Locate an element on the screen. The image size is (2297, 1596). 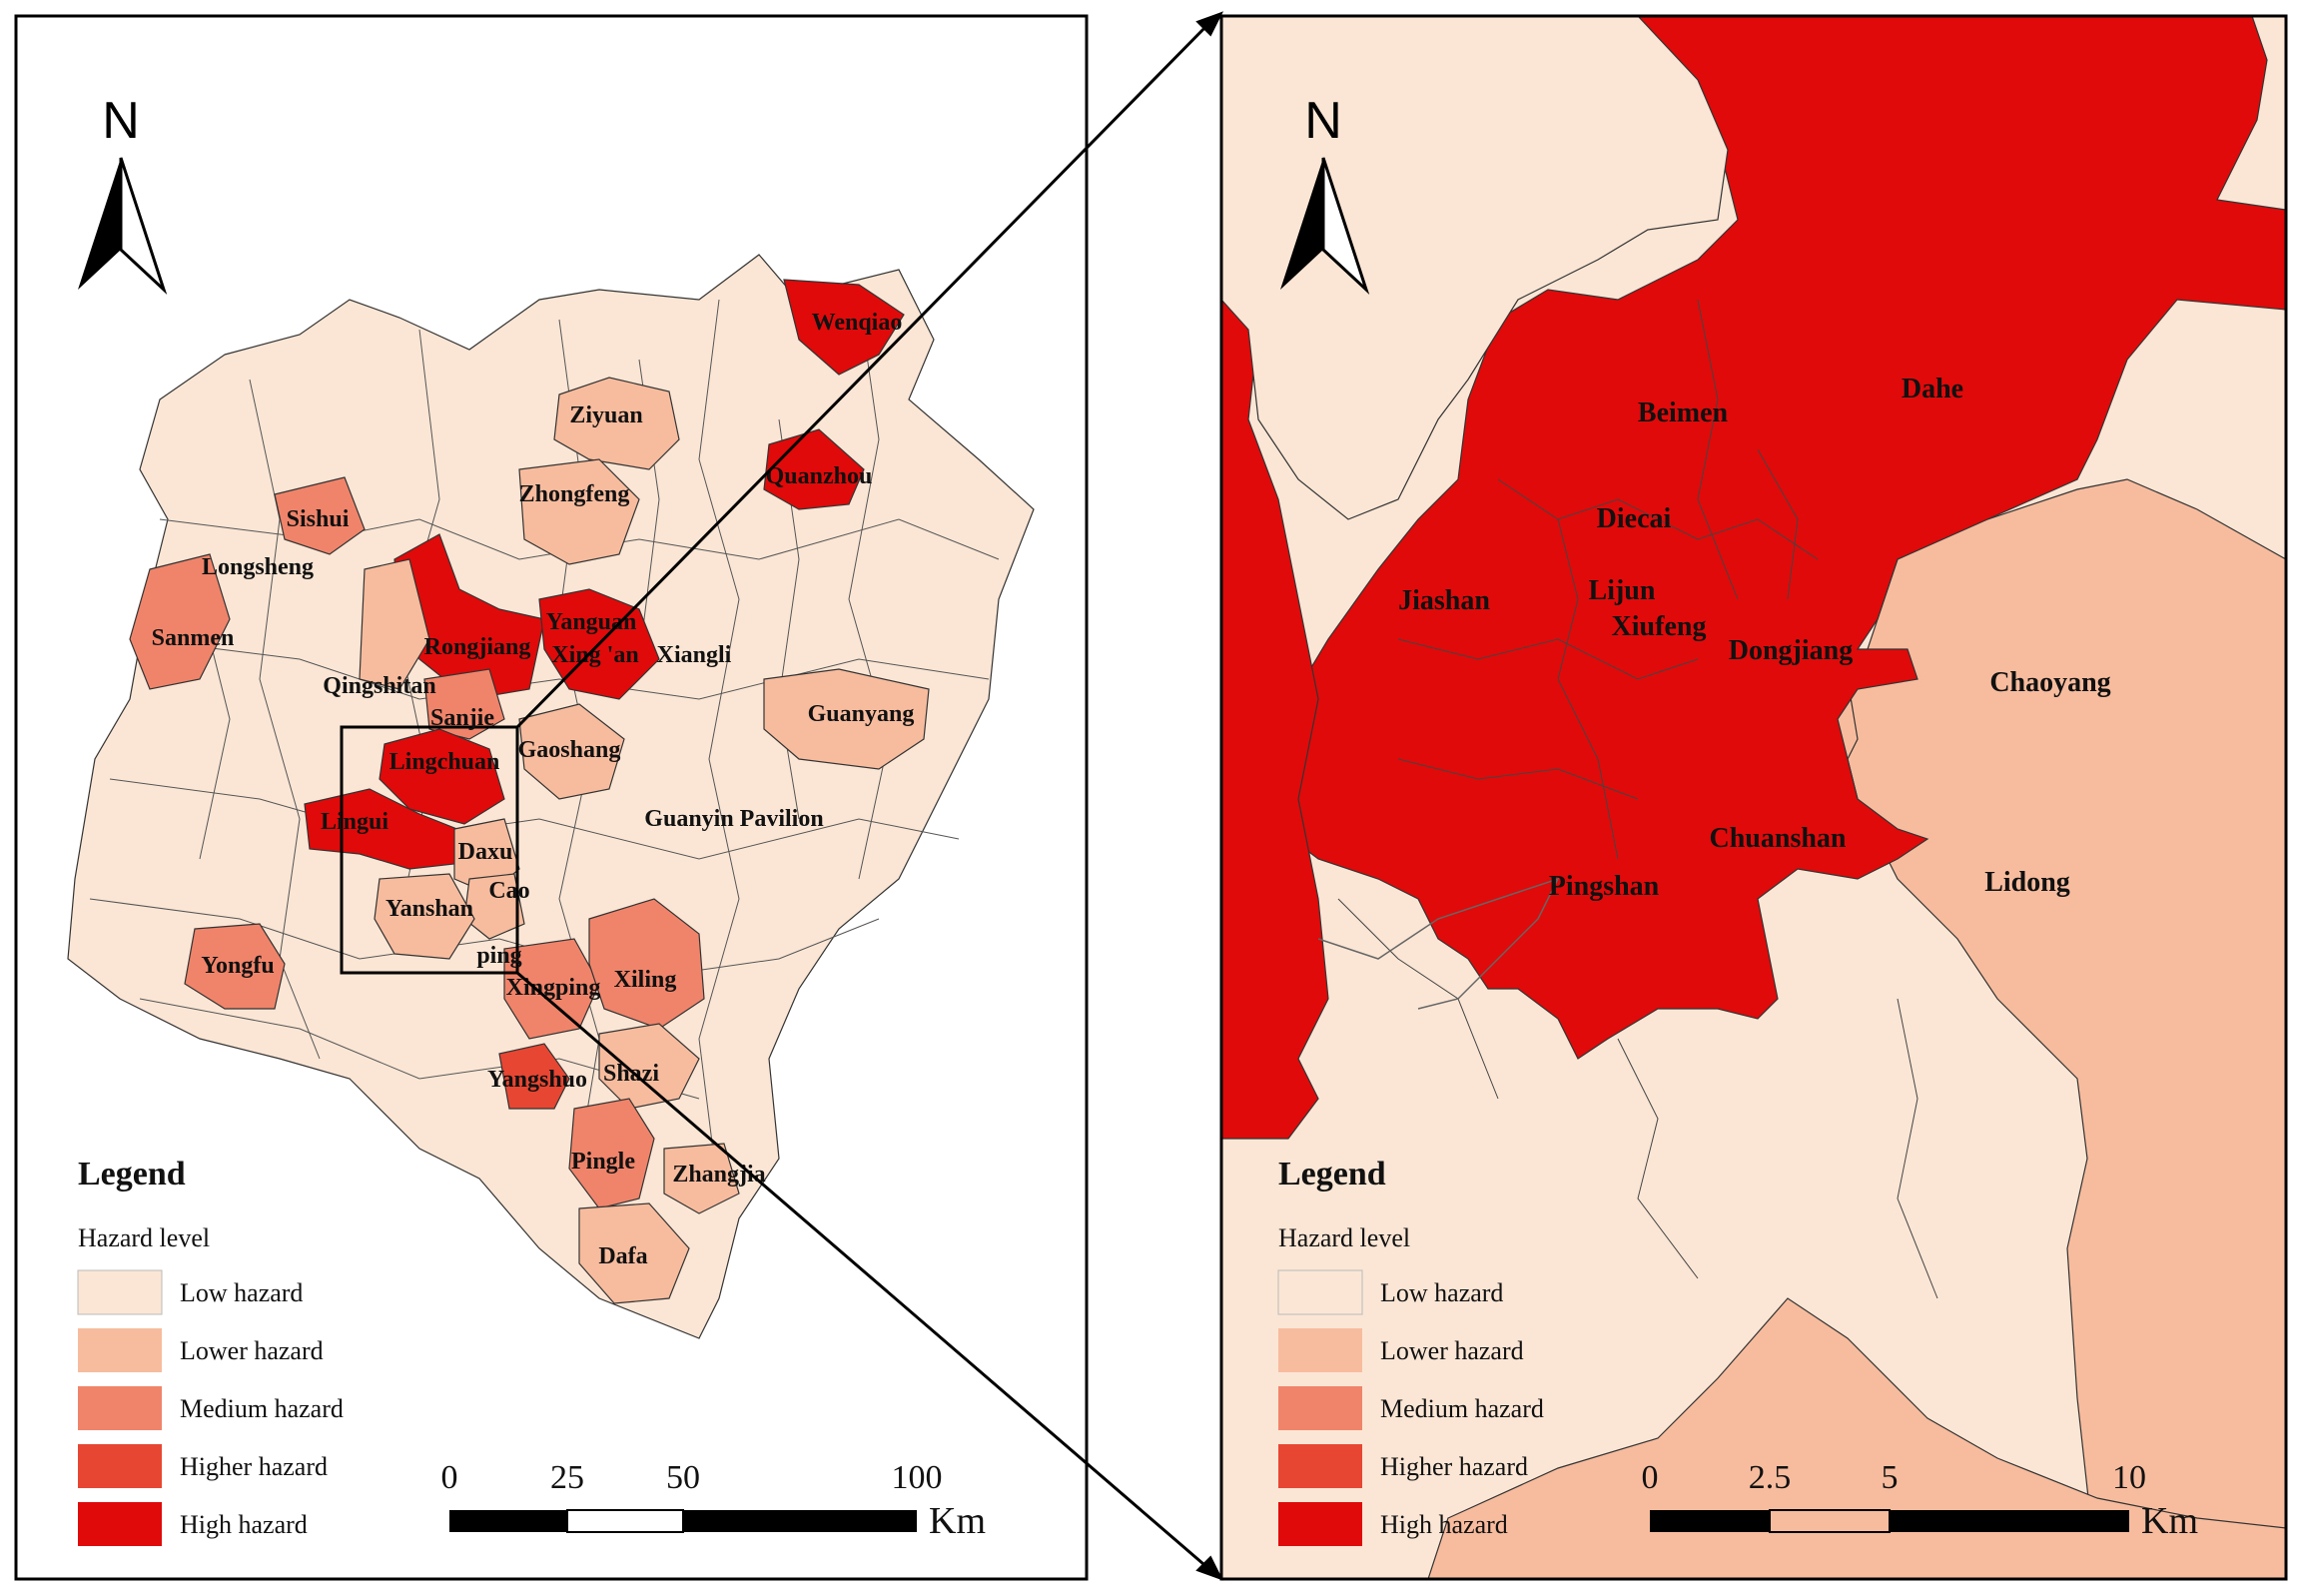
right-region-west-high is located at coordinates (1275, 719).